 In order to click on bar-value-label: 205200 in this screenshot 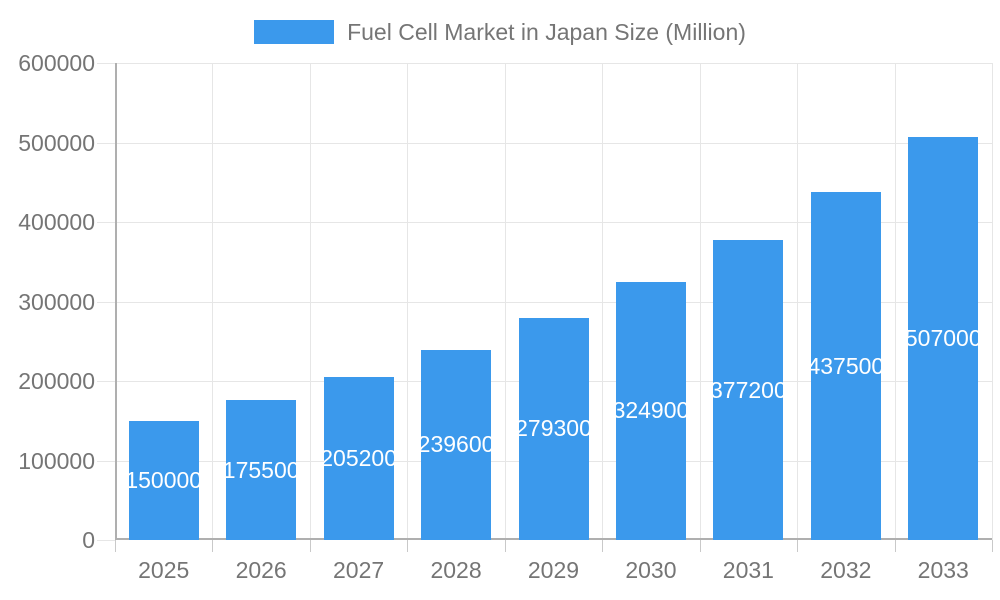, I will do `click(358, 457)`.